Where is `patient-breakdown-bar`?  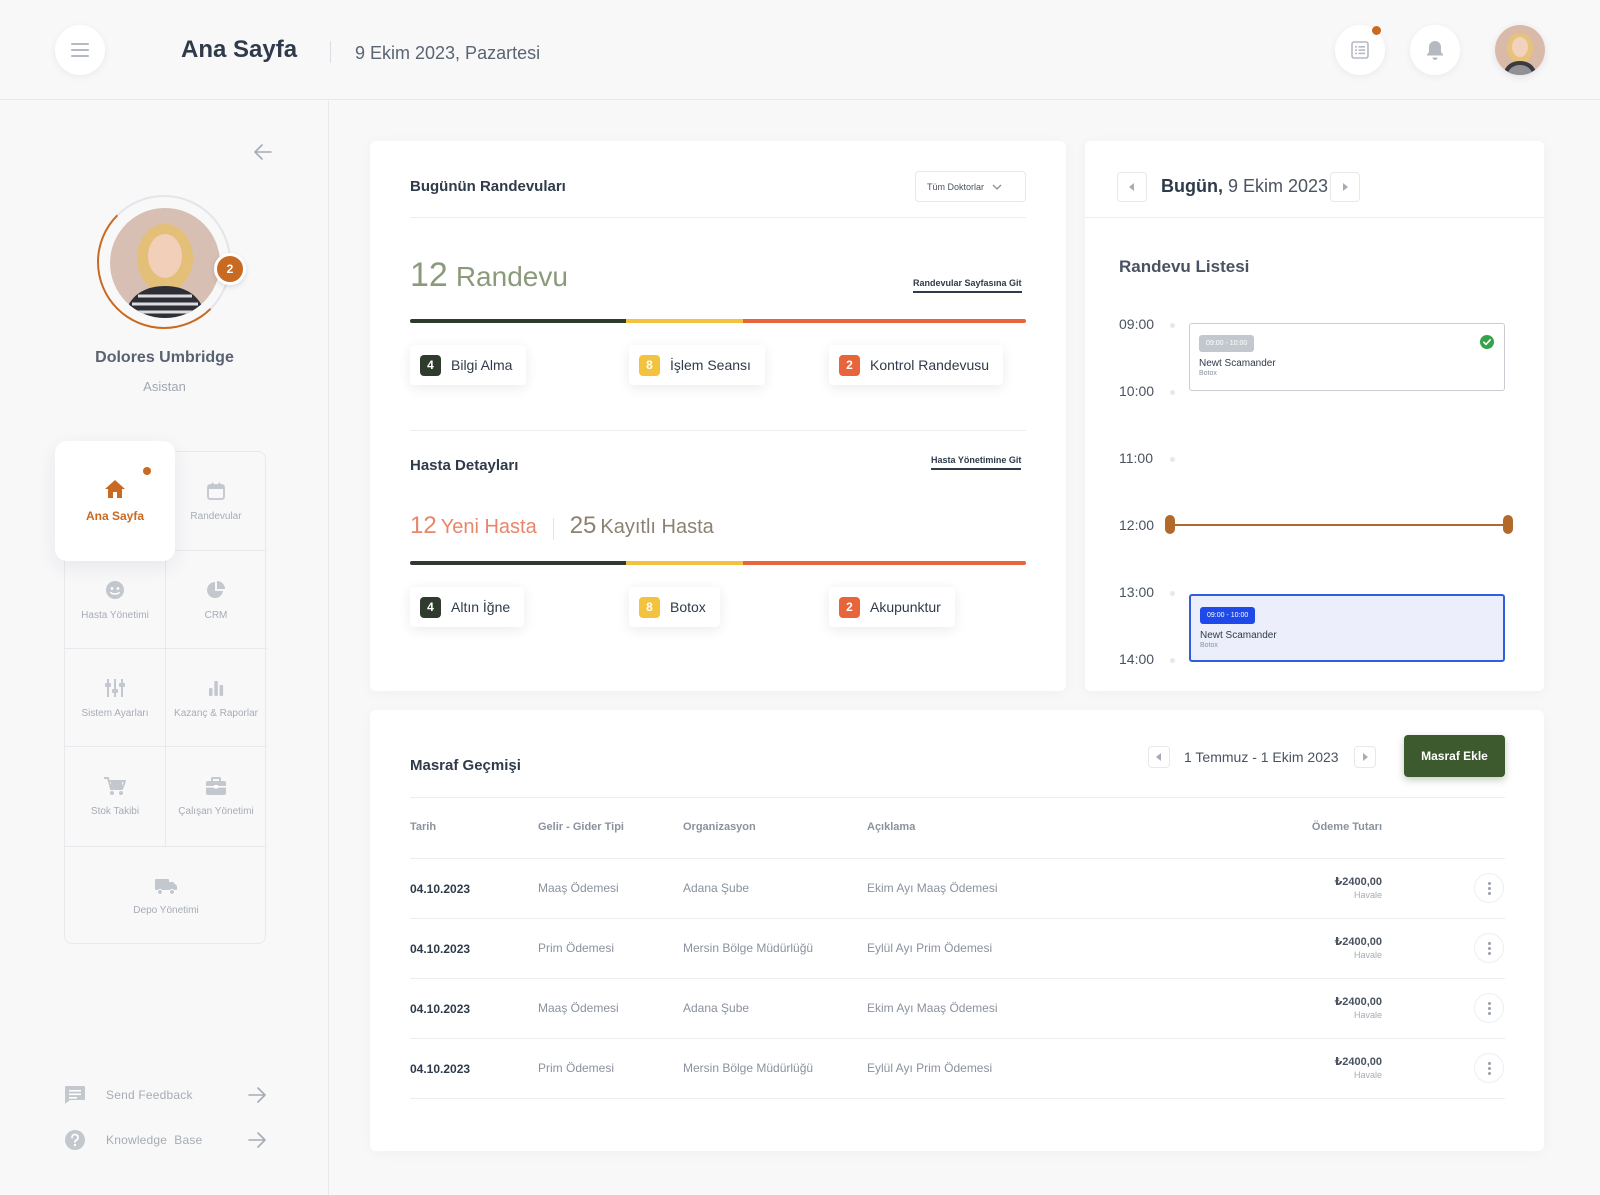 patient-breakdown-bar is located at coordinates (718, 563).